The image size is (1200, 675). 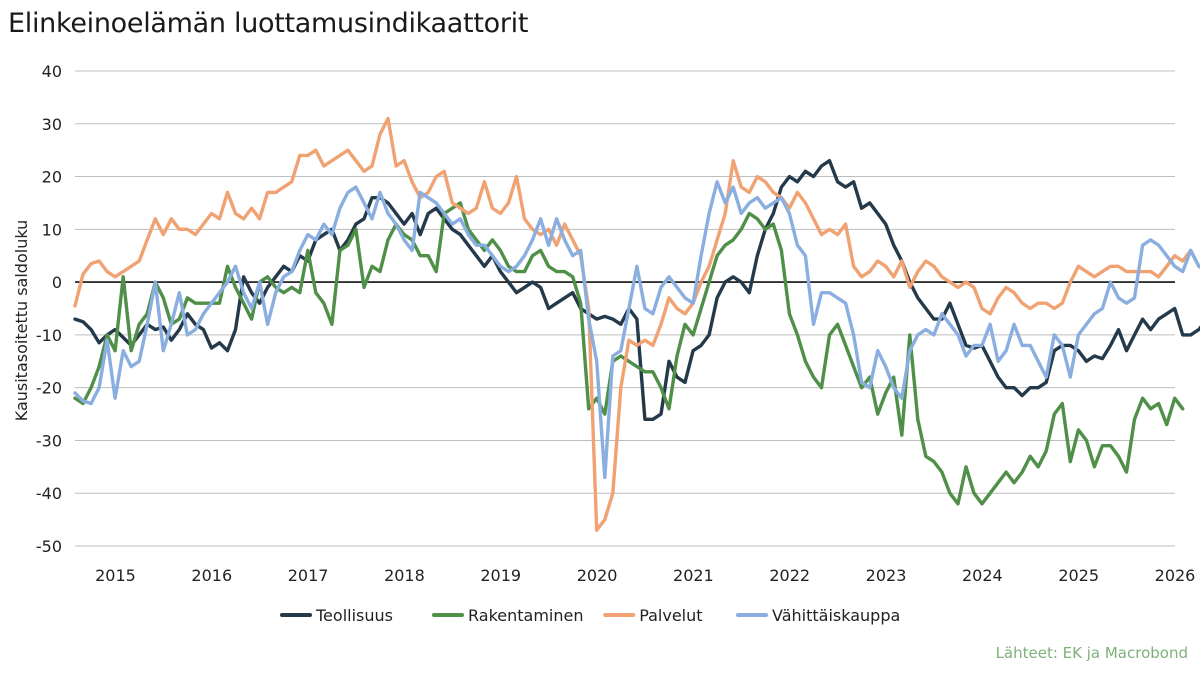 What do you see at coordinates (354, 615) in the screenshot?
I see `legend-label: Teollisuus` at bounding box center [354, 615].